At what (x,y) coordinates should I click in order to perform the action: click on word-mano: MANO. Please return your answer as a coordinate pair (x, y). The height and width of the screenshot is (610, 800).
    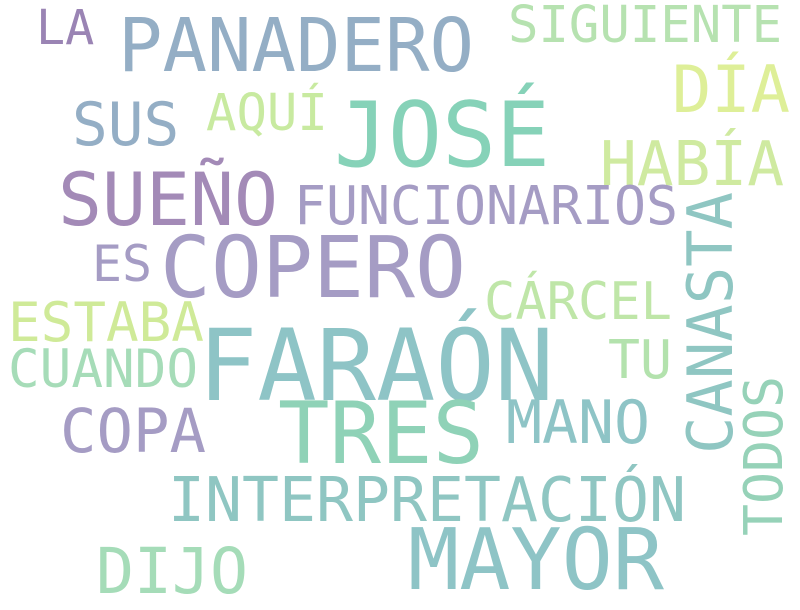
    Looking at the image, I should click on (578, 423).